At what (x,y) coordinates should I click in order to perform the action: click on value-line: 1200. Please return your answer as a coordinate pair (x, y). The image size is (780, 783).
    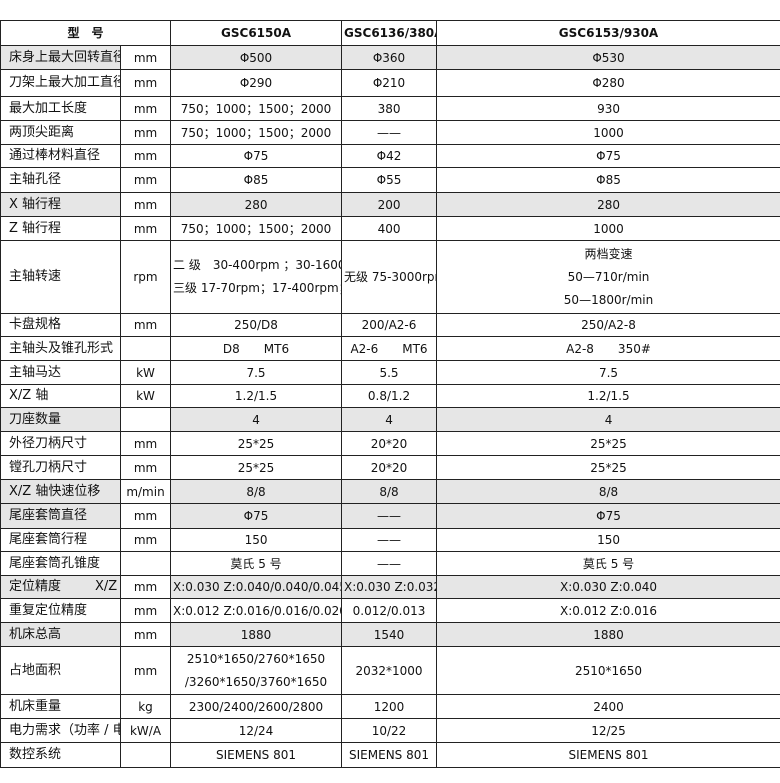
    Looking at the image, I should click on (389, 706).